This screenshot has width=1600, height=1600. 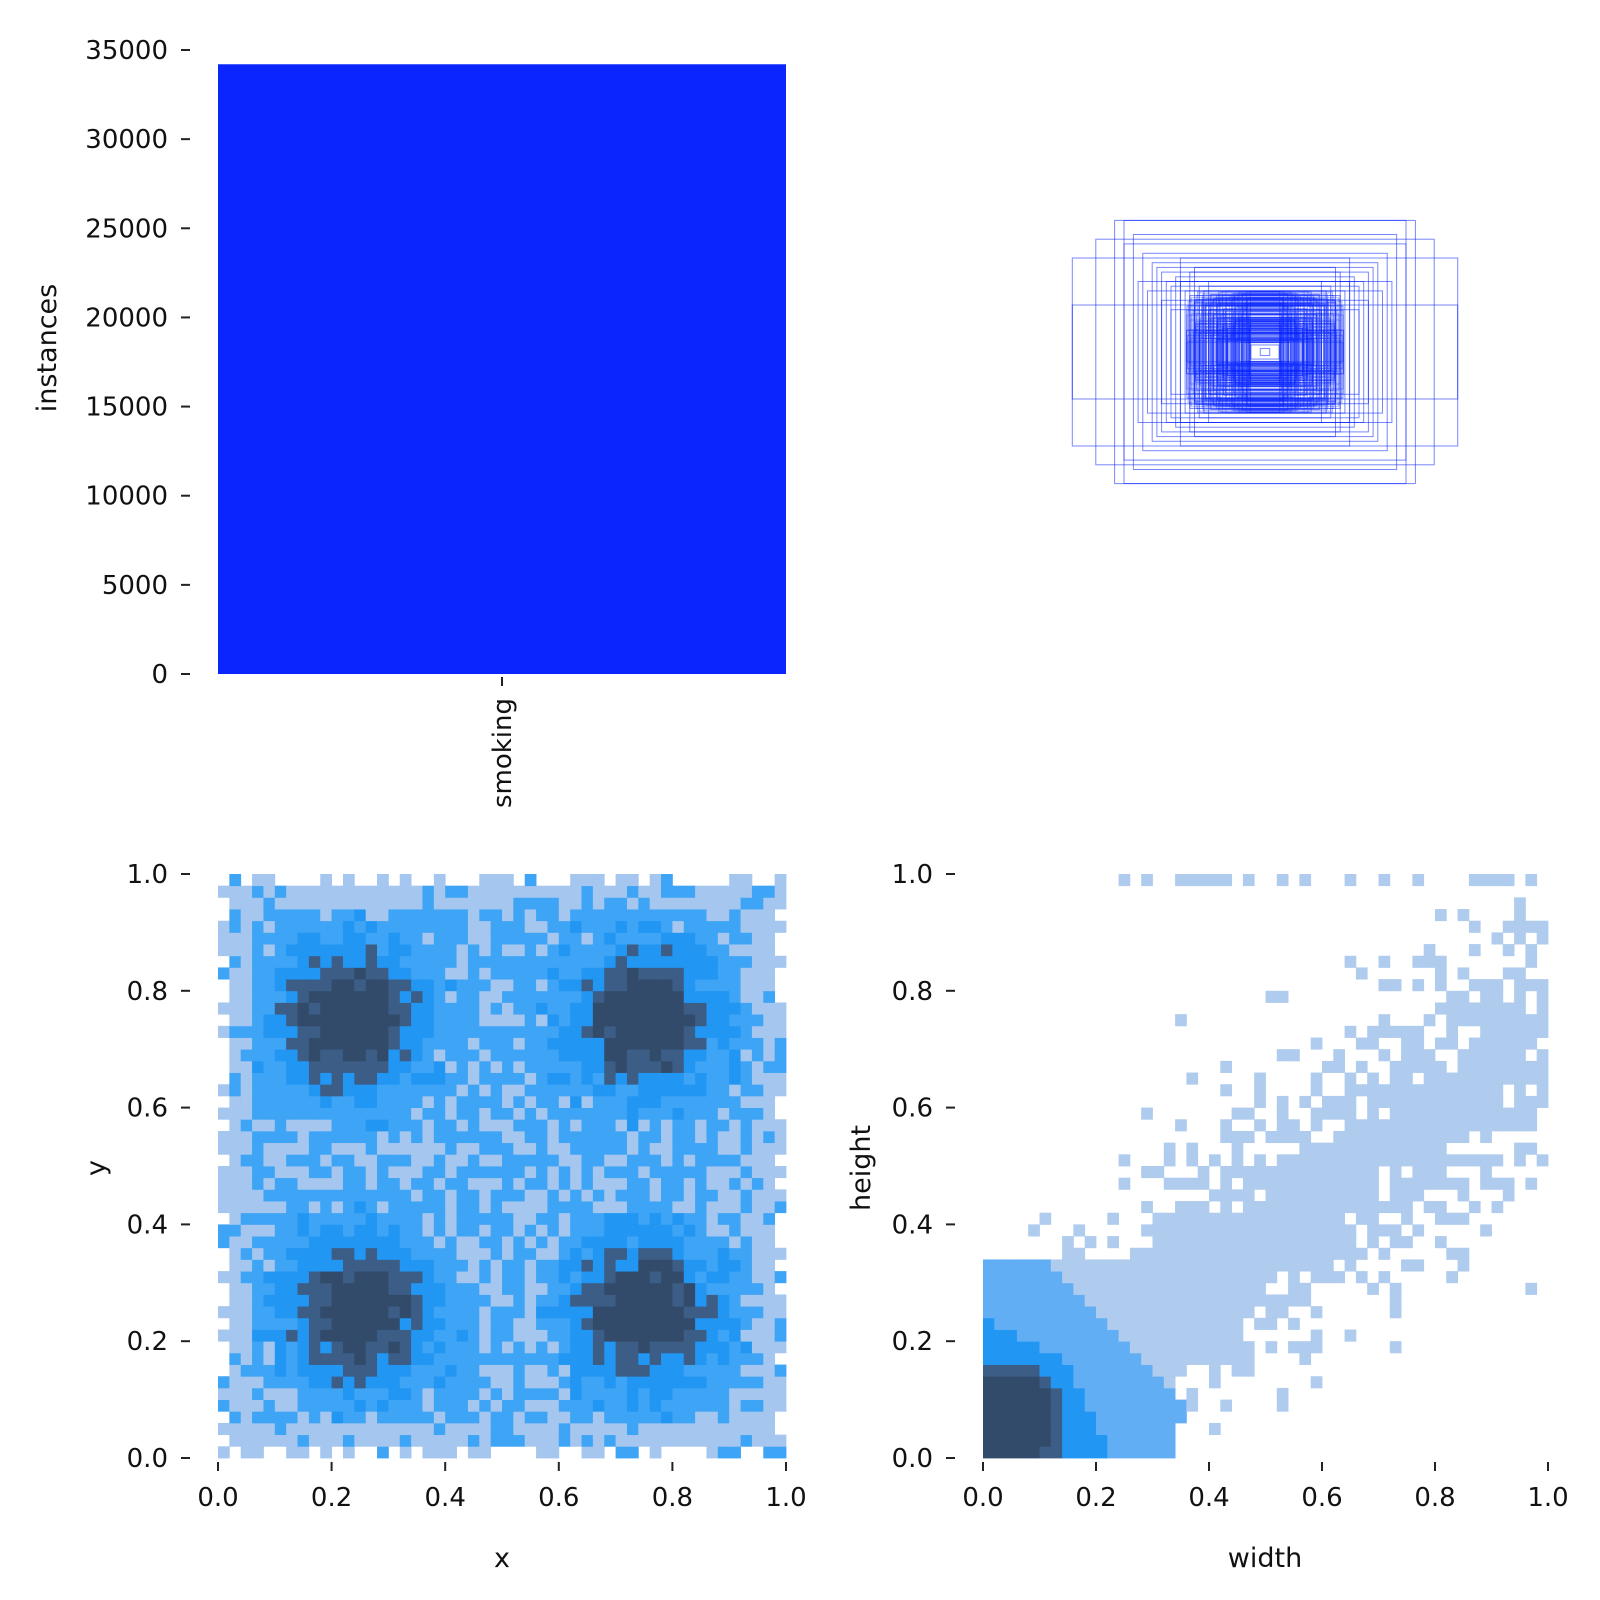 I want to click on bar-smoking, so click(x=502, y=369).